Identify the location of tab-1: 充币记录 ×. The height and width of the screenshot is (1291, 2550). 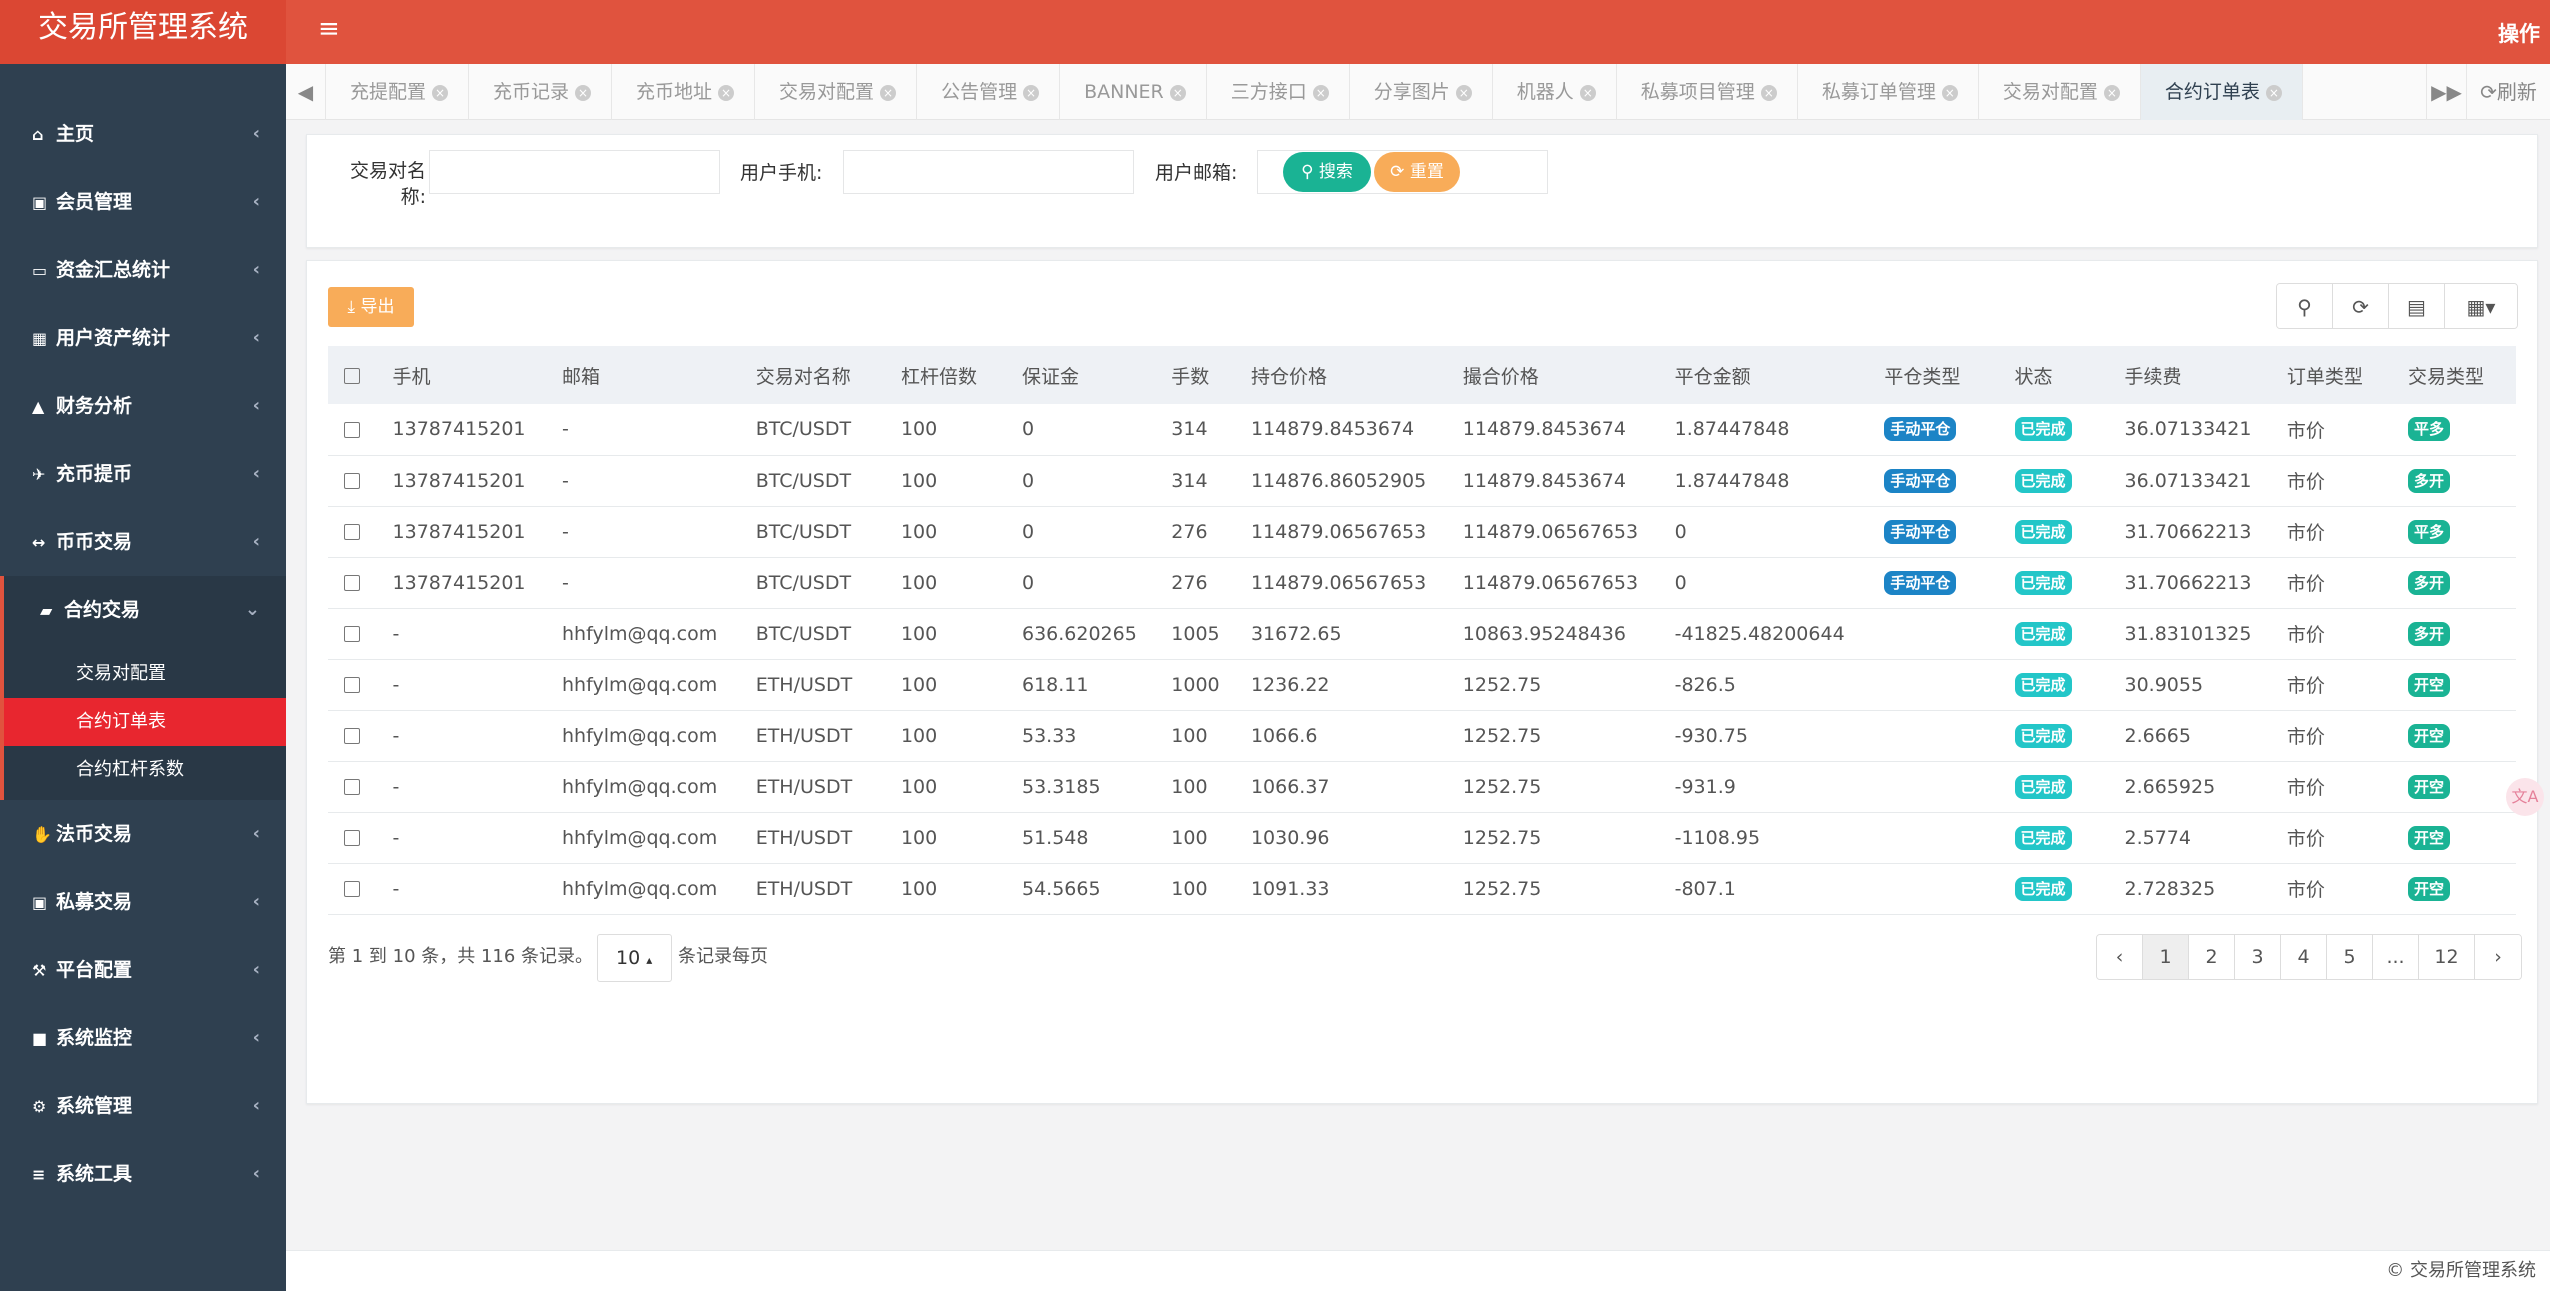
(541, 92).